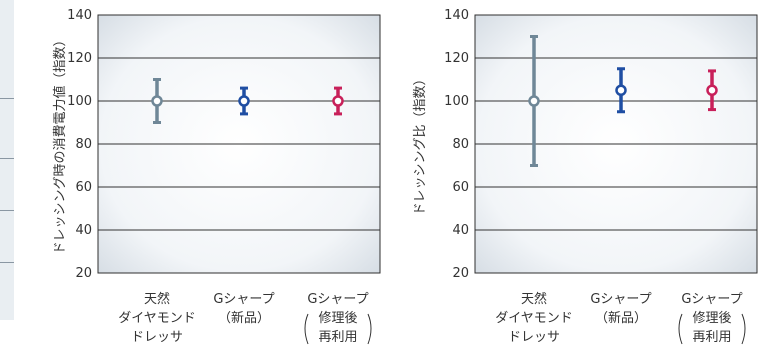 This screenshot has height=348, width=772. I want to click on y-axis-label: ドレッシング時の消費電力値（指数）, so click(60, 143).